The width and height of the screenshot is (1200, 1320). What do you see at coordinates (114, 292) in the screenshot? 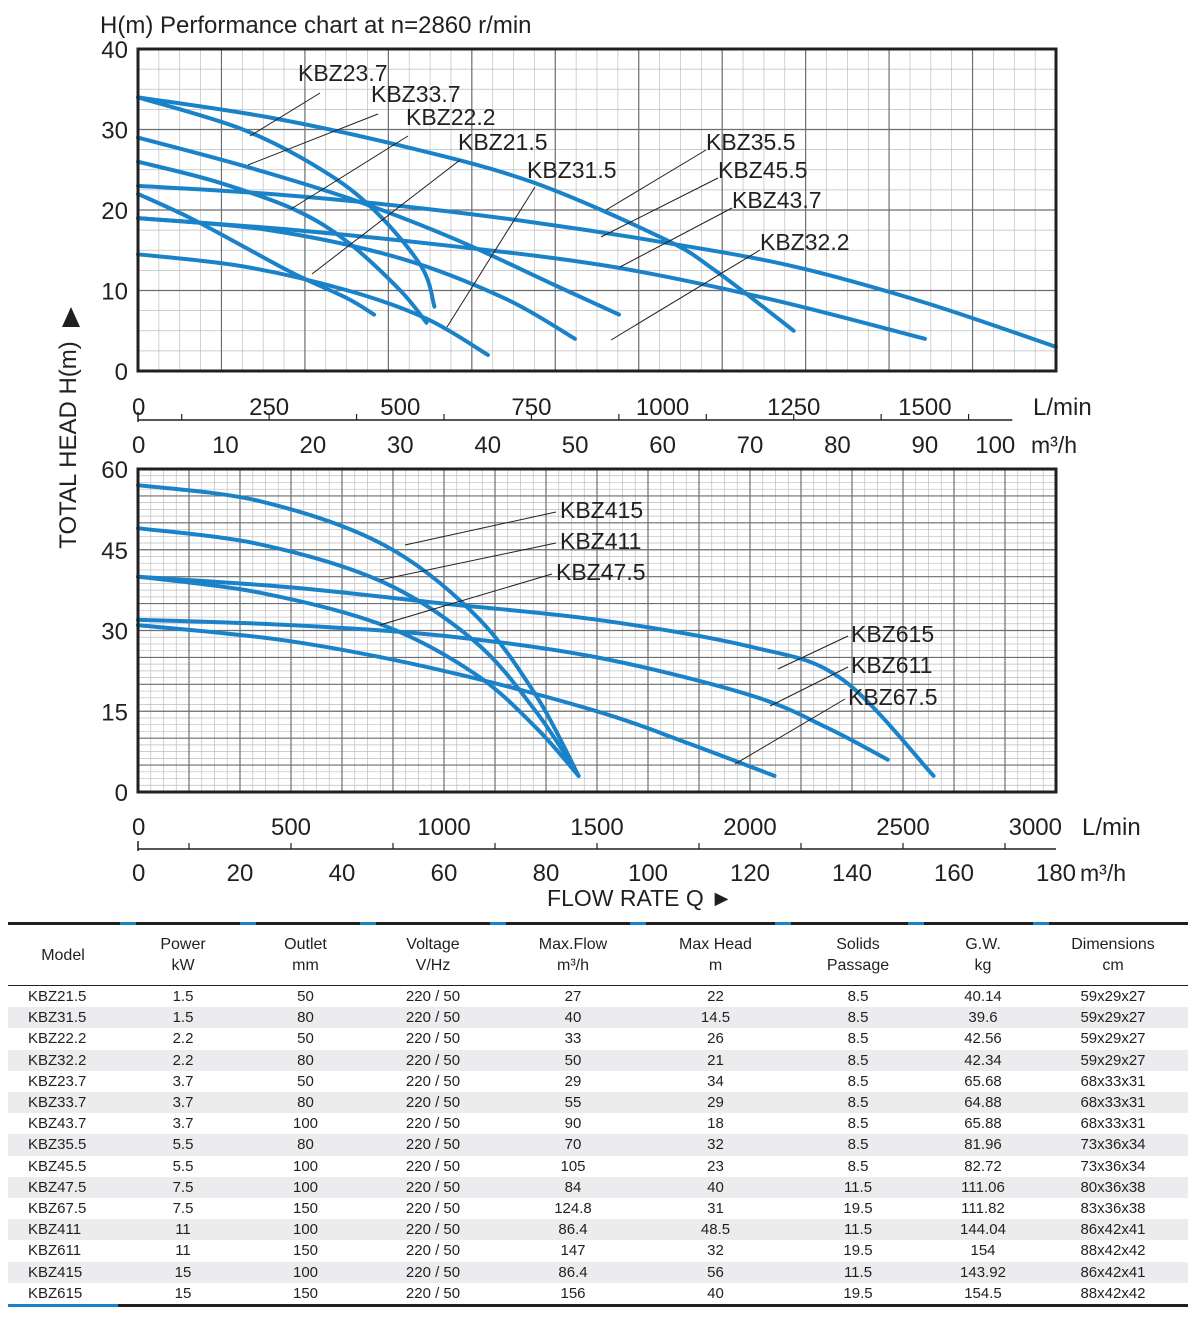
I see `c1-ytick-label: 10` at bounding box center [114, 292].